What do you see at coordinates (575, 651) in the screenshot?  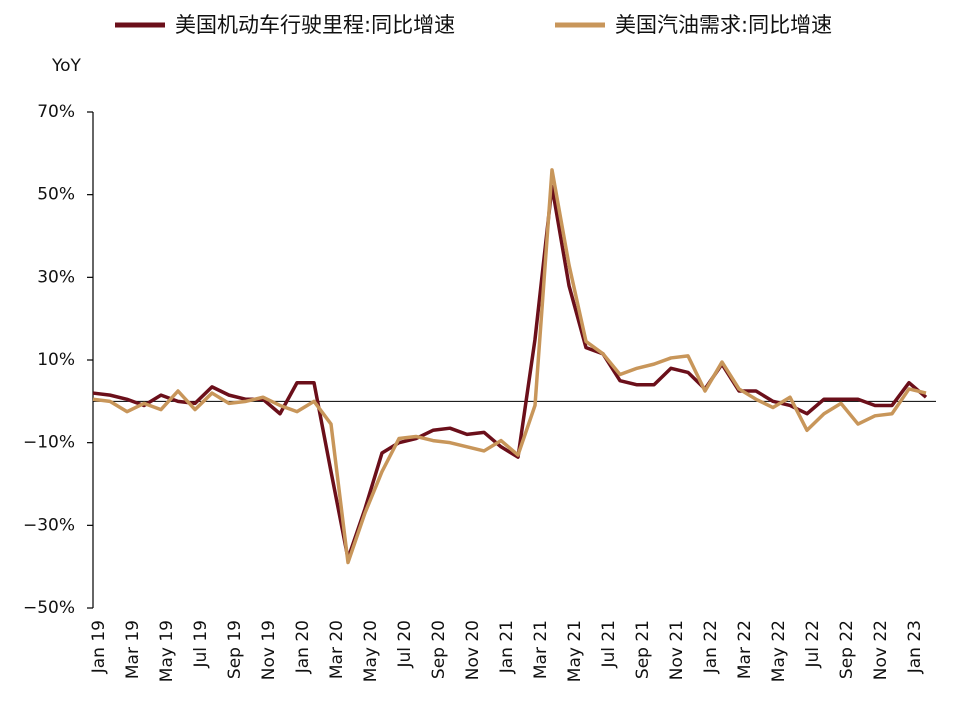 I see `x-tick-label: May 21` at bounding box center [575, 651].